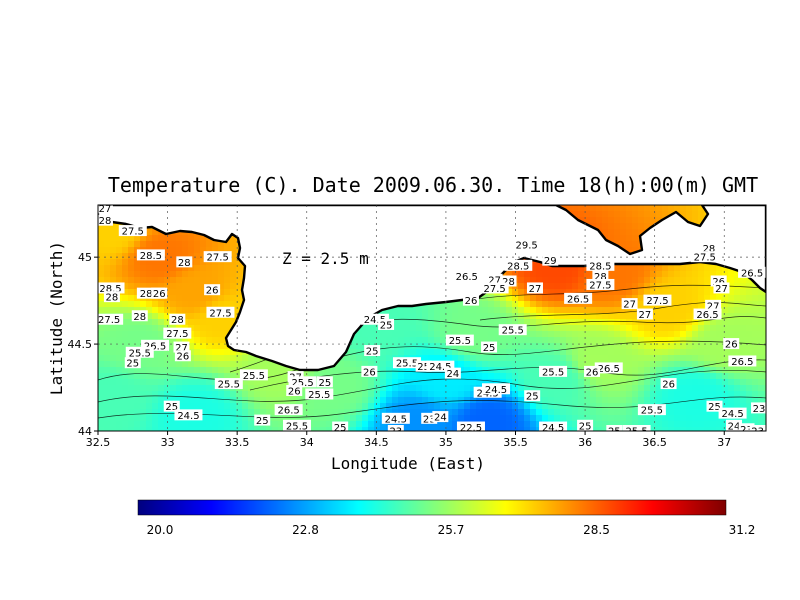 The height and width of the screenshot is (600, 800). Describe the element at coordinates (98, 442) in the screenshot. I see `x-tick-label: 32.5` at that location.